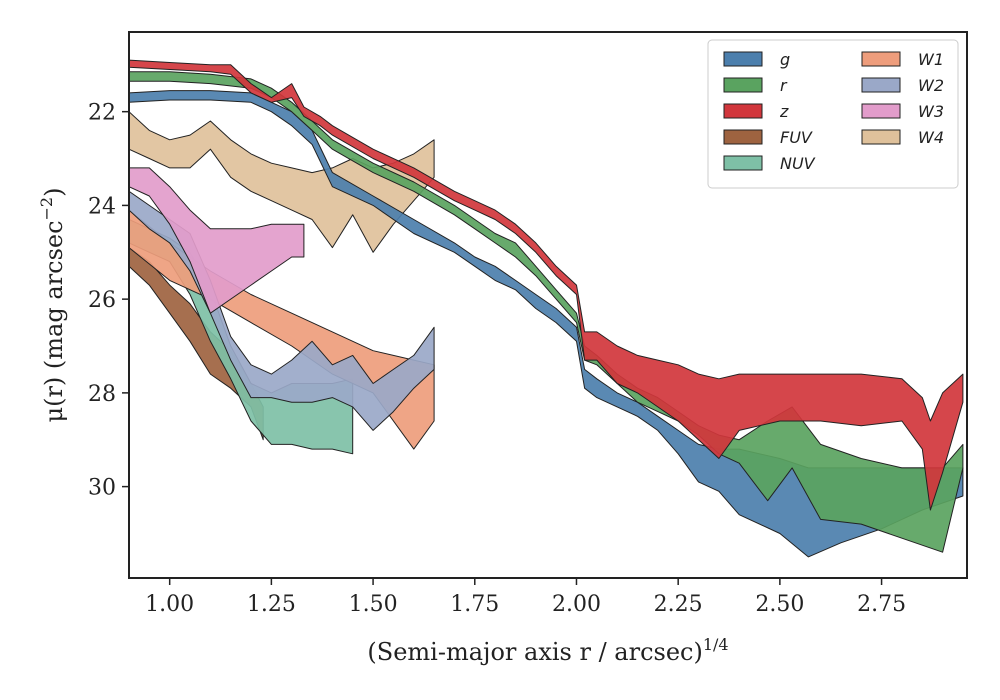  Describe the element at coordinates (881, 85) in the screenshot. I see `legend-swatch-w2` at that location.